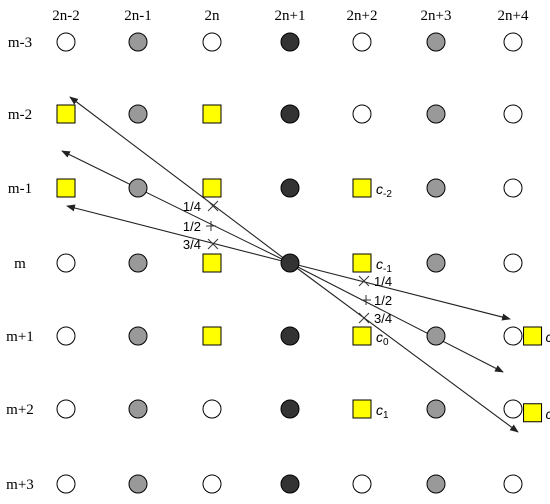 The image size is (550, 504). What do you see at coordinates (20, 264) in the screenshot?
I see `row-label: m` at bounding box center [20, 264].